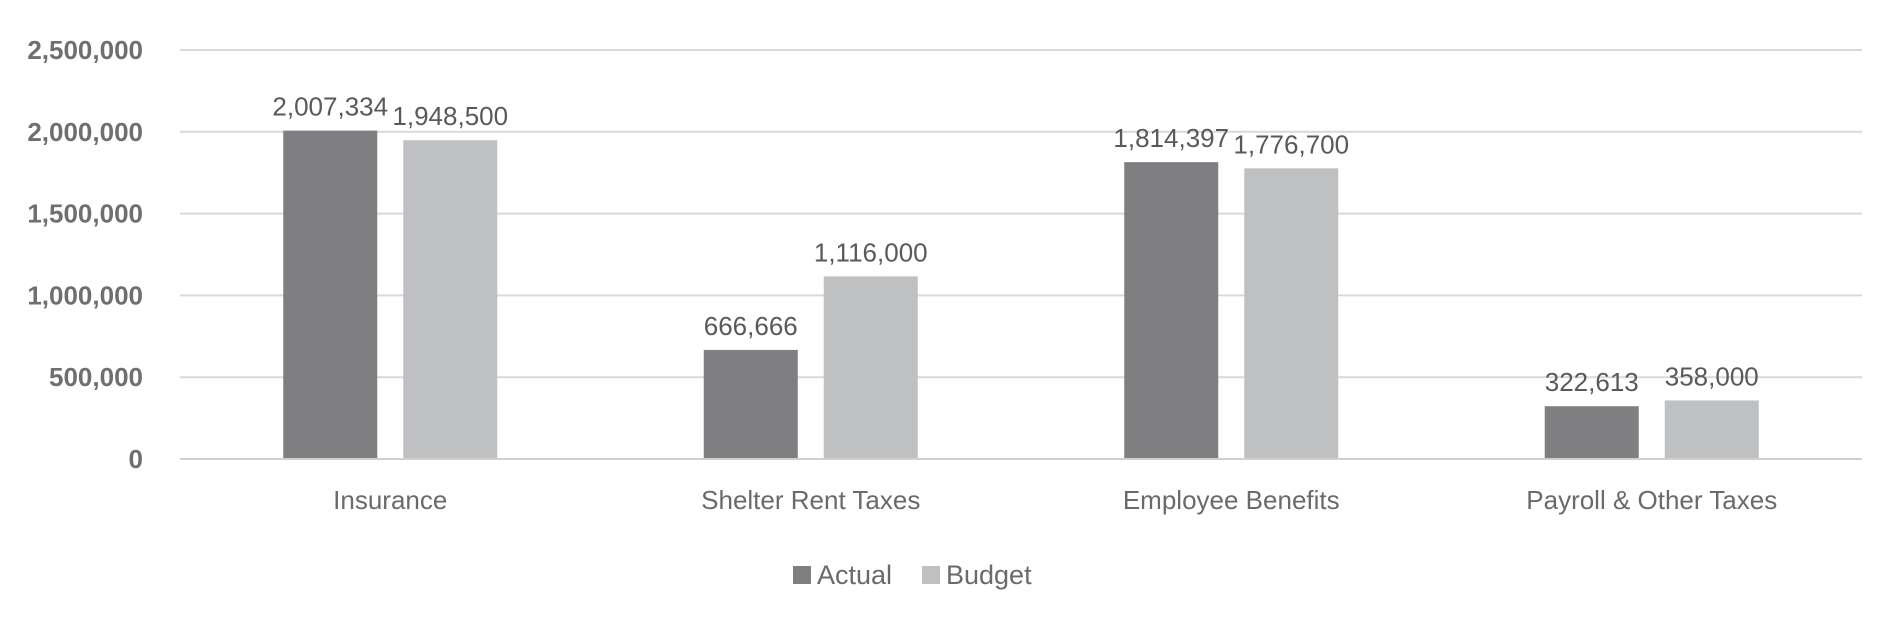 This screenshot has width=1880, height=617. Describe the element at coordinates (1291, 313) in the screenshot. I see `bar-budget-employee-benefits` at that location.